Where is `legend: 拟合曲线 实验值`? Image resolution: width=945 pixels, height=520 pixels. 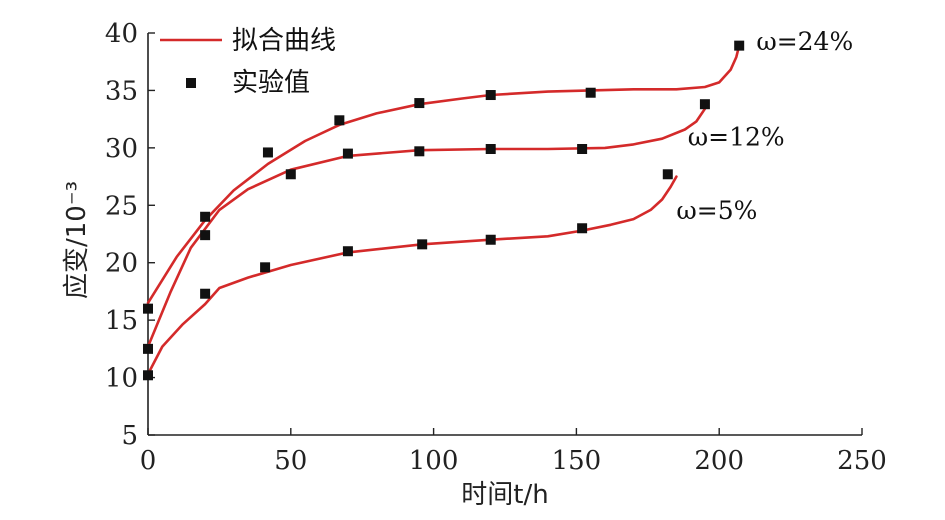
legend: 拟合曲线 实验值 is located at coordinates (248, 62).